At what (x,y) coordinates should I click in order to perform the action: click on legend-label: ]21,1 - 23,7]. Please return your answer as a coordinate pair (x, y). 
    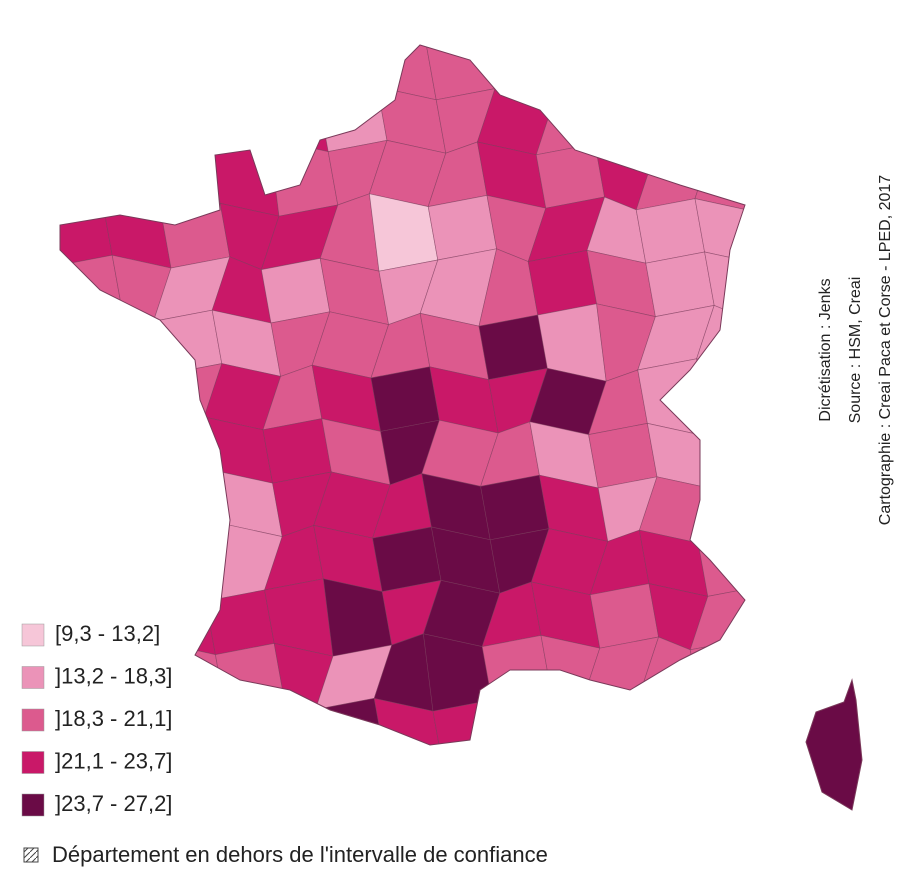
    Looking at the image, I should click on (113, 760).